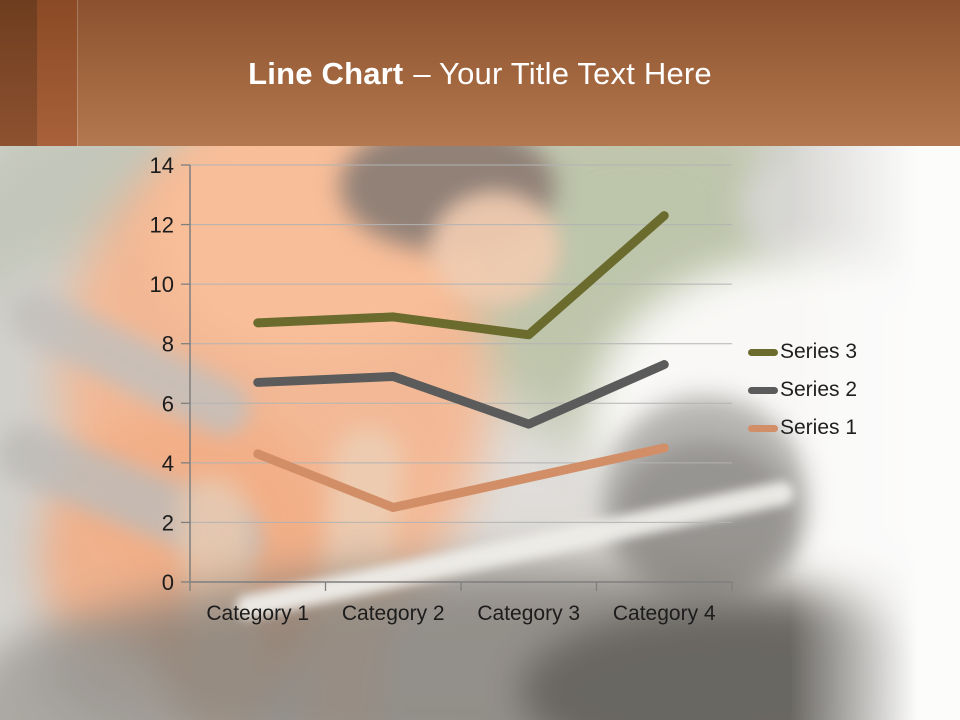 Image resolution: width=960 pixels, height=720 pixels. What do you see at coordinates (168, 403) in the screenshot?
I see `y-axis-tick-label: 6` at bounding box center [168, 403].